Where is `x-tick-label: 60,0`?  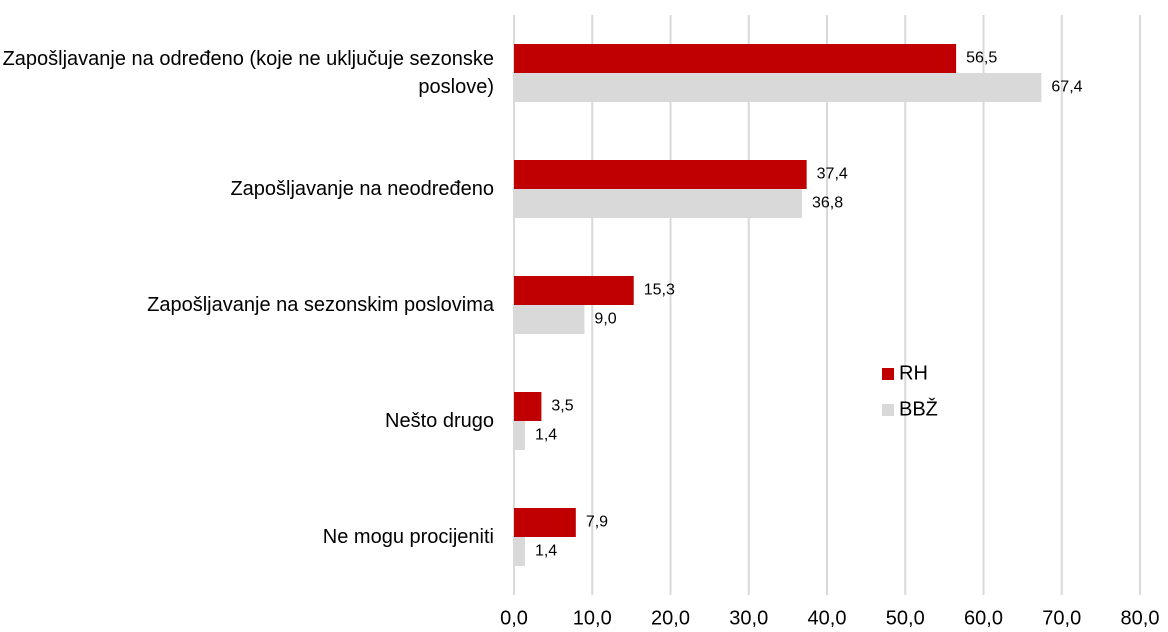 x-tick-label: 60,0 is located at coordinates (983, 618).